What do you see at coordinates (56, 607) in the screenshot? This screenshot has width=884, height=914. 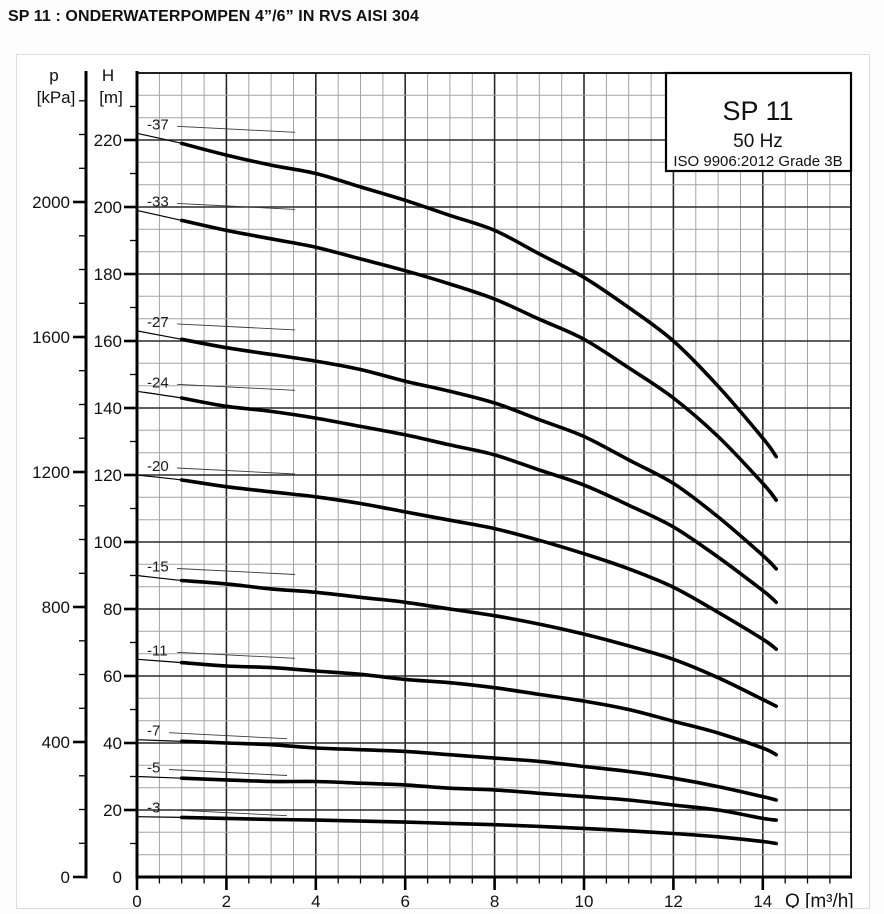 I see `pressure-tick-label: 800` at bounding box center [56, 607].